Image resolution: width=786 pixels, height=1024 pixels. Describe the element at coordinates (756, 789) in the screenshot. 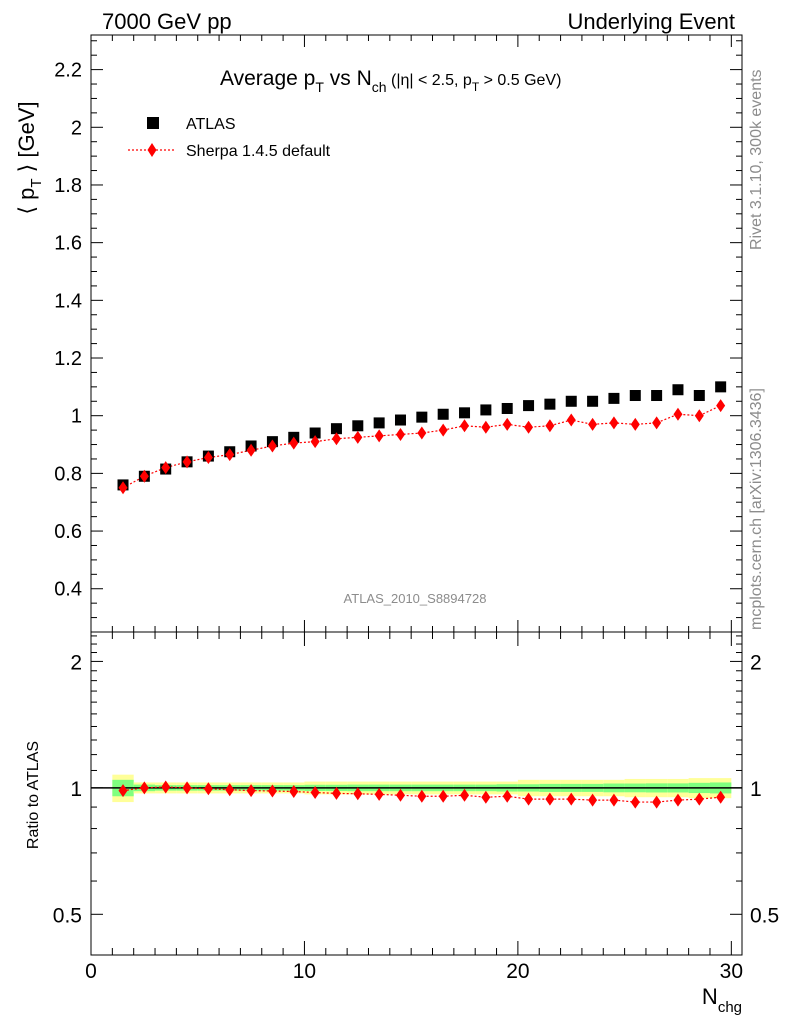

I see `ratio-y-tick-label-right: 1` at that location.